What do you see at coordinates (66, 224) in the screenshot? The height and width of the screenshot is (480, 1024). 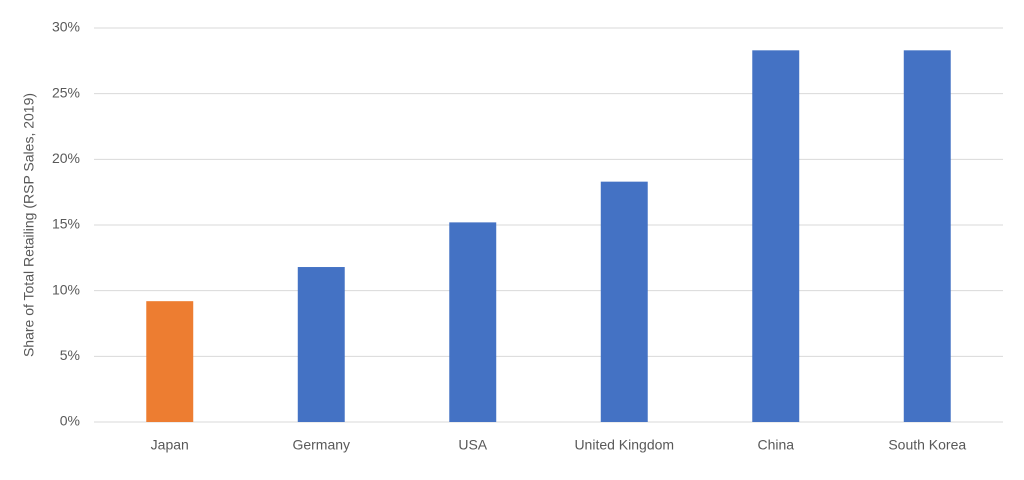 I see `y-tick-label: 15%` at bounding box center [66, 224].